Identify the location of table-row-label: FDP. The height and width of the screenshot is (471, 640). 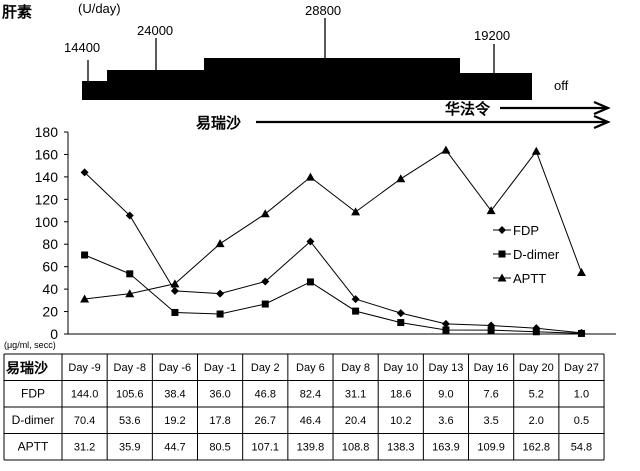
(33, 394).